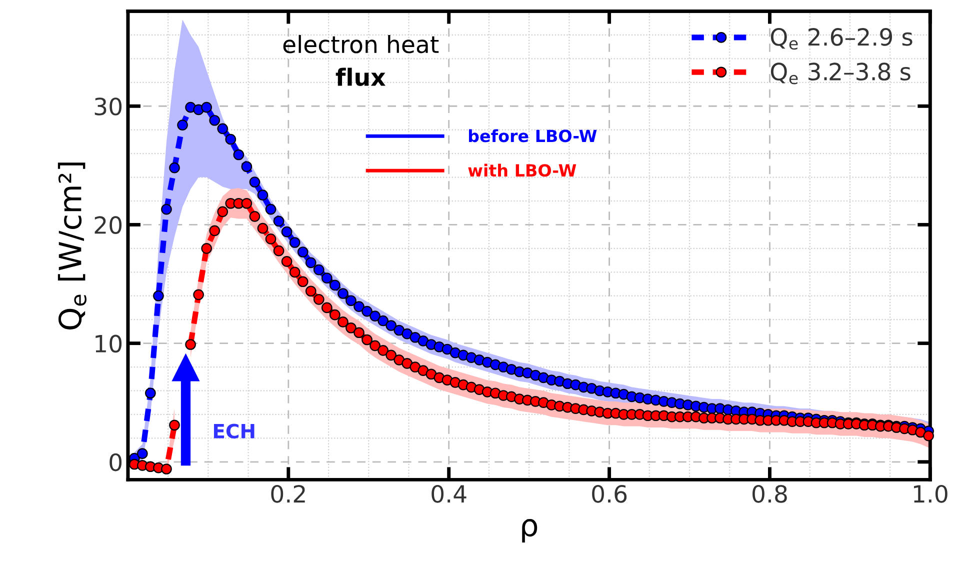 The width and height of the screenshot is (955, 563). What do you see at coordinates (361, 77) in the screenshot?
I see `annotation: flux` at bounding box center [361, 77].